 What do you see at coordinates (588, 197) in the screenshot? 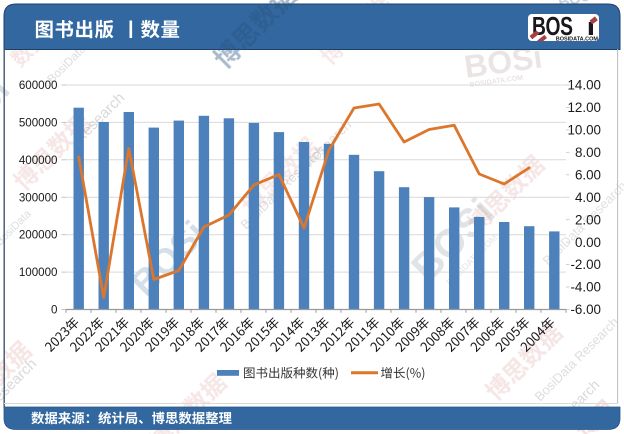
I see `svg-text: 4.00` at bounding box center [588, 197].